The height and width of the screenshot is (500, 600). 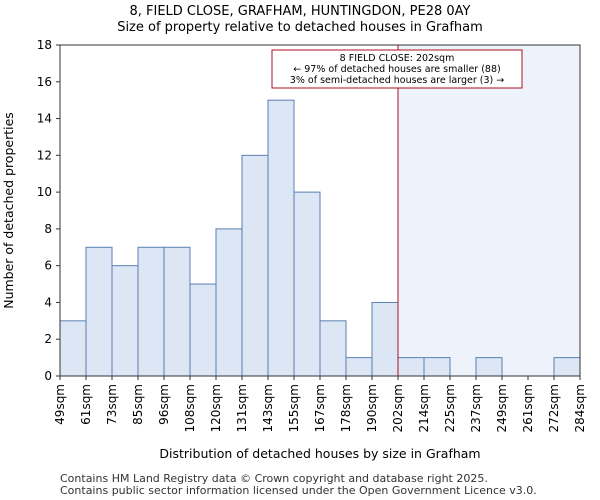 What do you see at coordinates (346, 408) in the screenshot?
I see `x-tick-label: 178sqm` at bounding box center [346, 408].